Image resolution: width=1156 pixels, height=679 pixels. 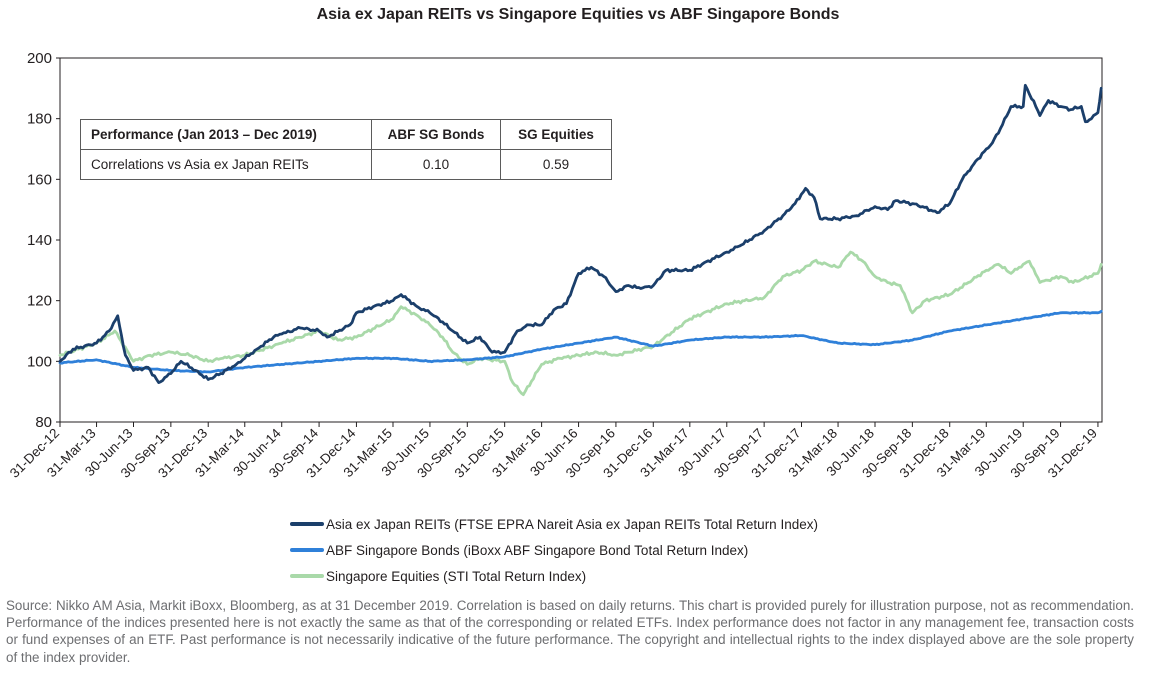 I want to click on legend-swatch-equities, so click(x=307, y=576).